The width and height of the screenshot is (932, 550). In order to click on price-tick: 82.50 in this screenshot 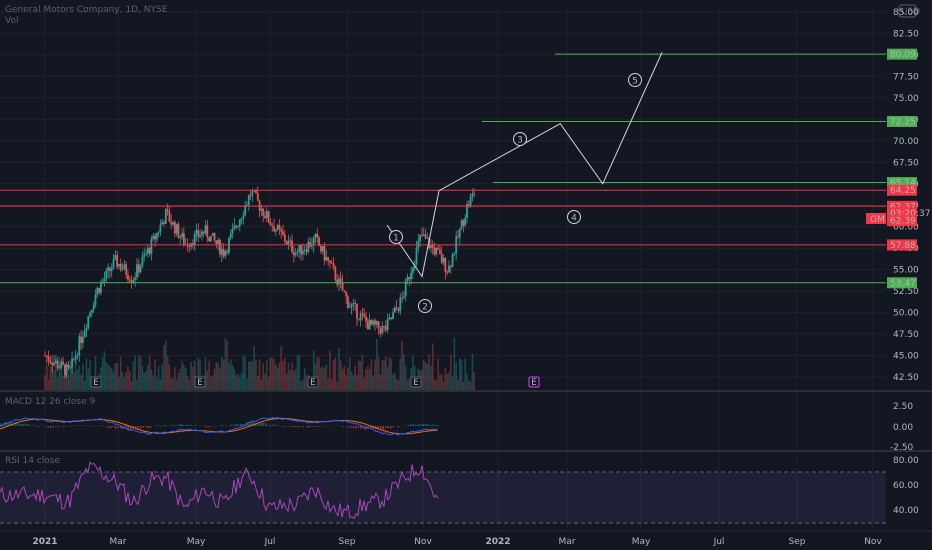, I will do `click(906, 34)`.